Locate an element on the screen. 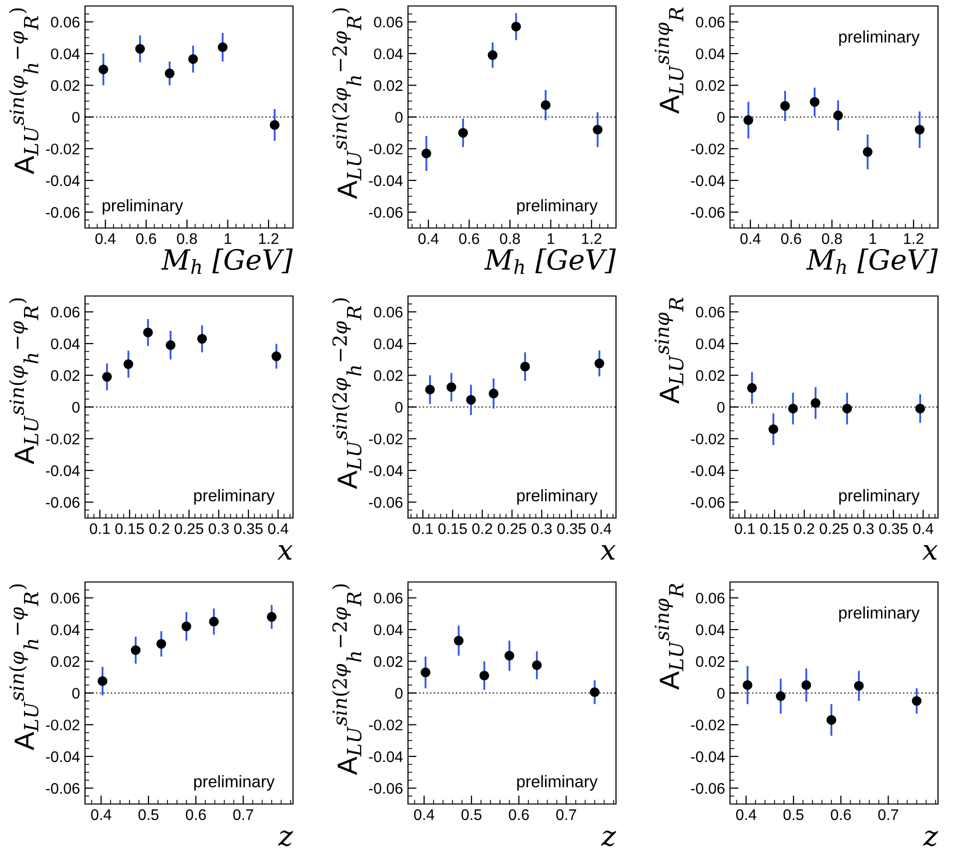 The width and height of the screenshot is (962, 857). x-tick-label: 1 is located at coordinates (873, 238).